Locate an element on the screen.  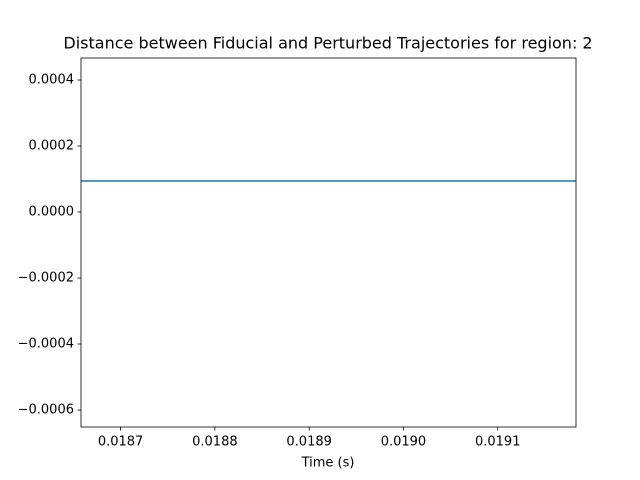
x-tick-label: 0.0191 is located at coordinates (498, 442).